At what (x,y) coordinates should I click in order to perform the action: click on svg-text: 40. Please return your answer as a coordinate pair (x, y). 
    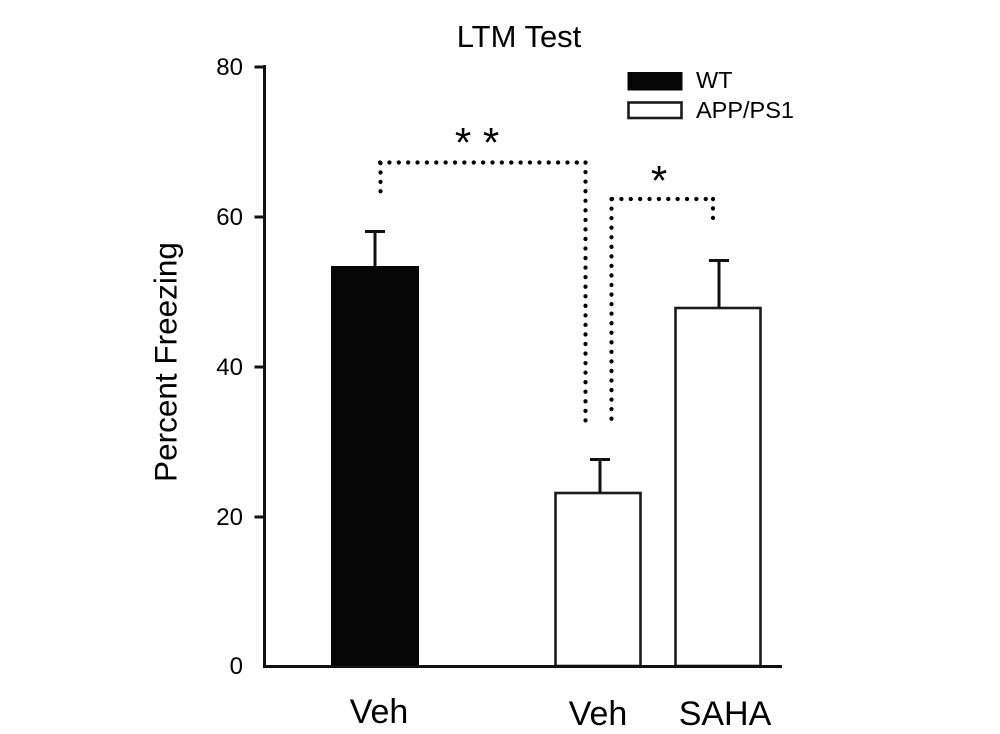
    Looking at the image, I should click on (229, 367).